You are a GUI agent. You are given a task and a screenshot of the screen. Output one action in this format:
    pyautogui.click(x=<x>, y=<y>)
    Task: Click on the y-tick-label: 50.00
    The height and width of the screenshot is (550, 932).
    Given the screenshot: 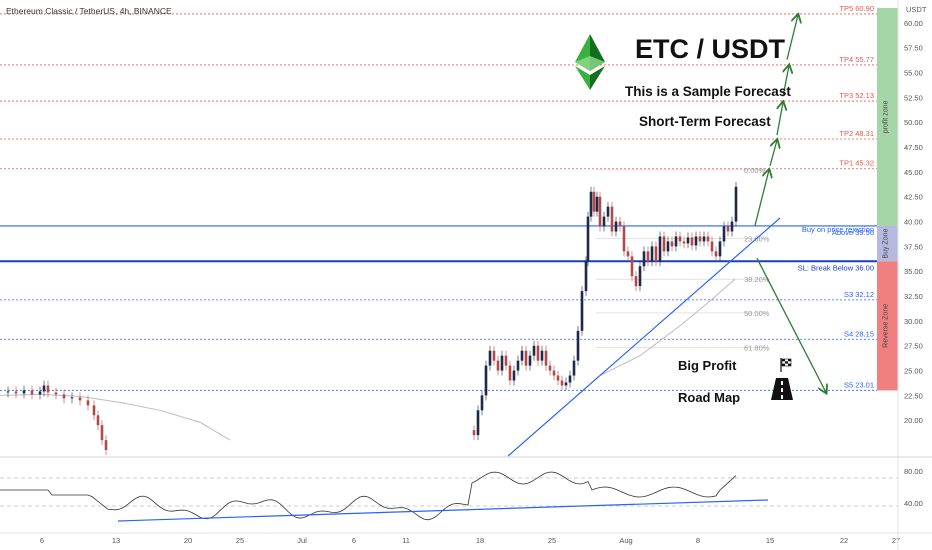 What is the action you would take?
    pyautogui.click(x=913, y=122)
    